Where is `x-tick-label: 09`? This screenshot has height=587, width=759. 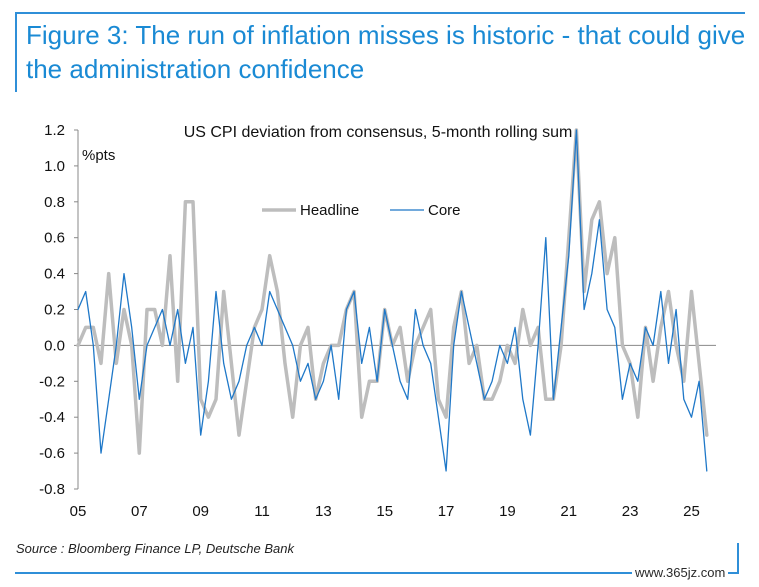 x-tick-label: 09 is located at coordinates (200, 511).